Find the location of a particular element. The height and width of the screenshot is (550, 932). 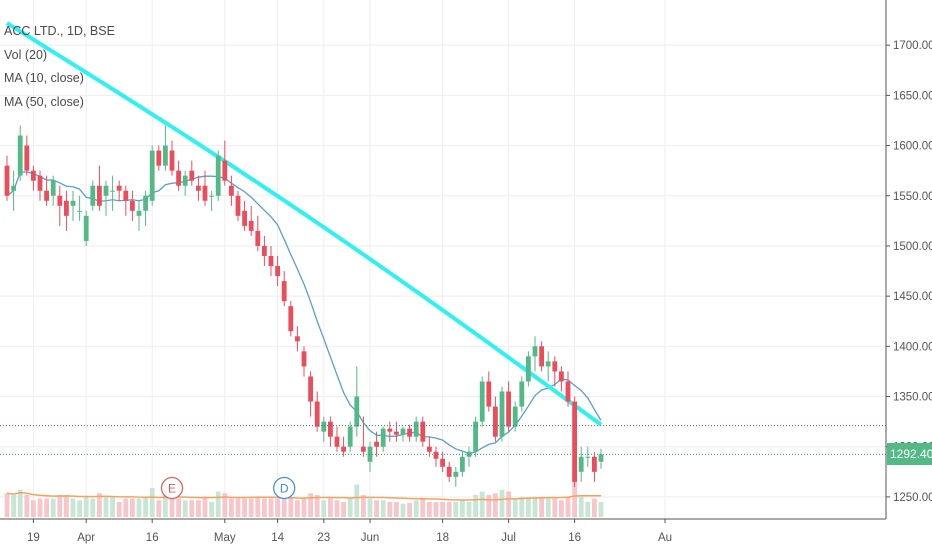

y-tick-label: 1400.00 is located at coordinates (912, 347).